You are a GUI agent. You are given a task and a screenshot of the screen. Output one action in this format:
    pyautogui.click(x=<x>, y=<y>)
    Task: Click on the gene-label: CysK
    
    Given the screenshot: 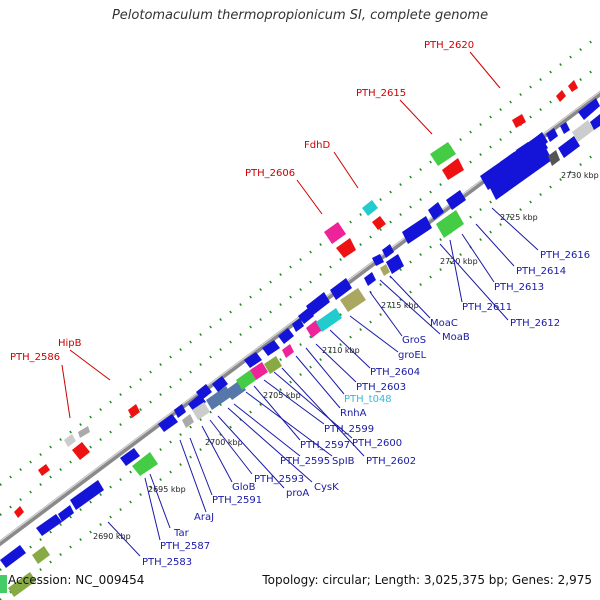 What is the action you would take?
    pyautogui.click(x=326, y=487)
    